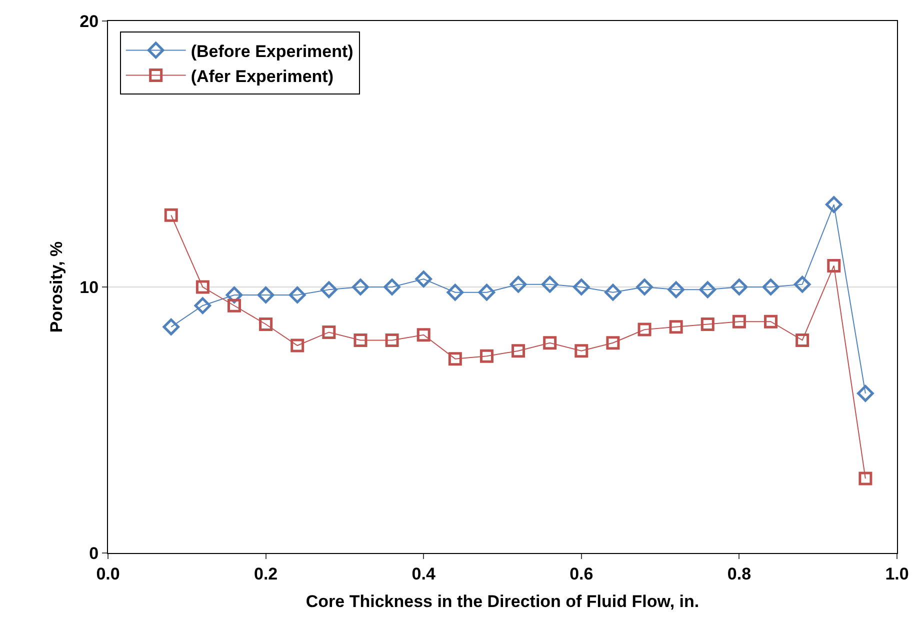 This screenshot has height=624, width=917. I want to click on legend-label: (Afer Experiment), so click(262, 76).